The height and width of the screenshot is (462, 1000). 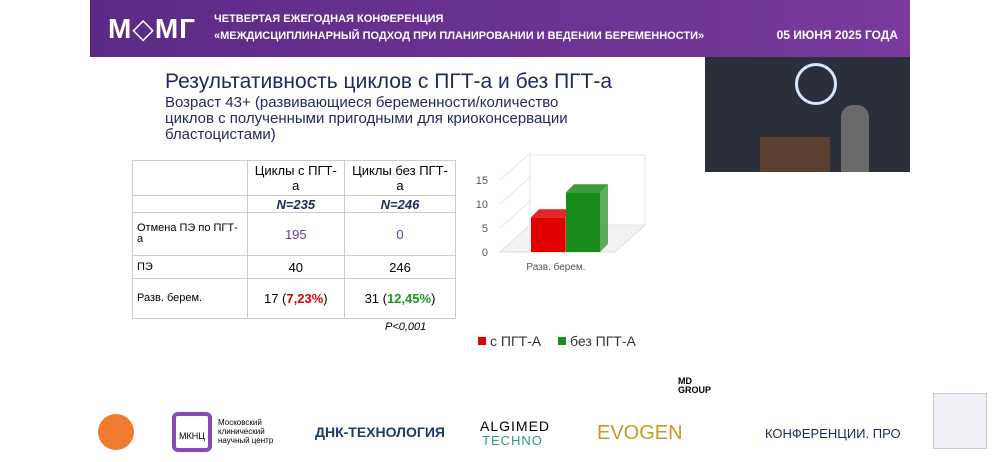 What do you see at coordinates (837, 35) in the screenshot?
I see `date: 05 ИЮНЯ 2025 ГОДА` at bounding box center [837, 35].